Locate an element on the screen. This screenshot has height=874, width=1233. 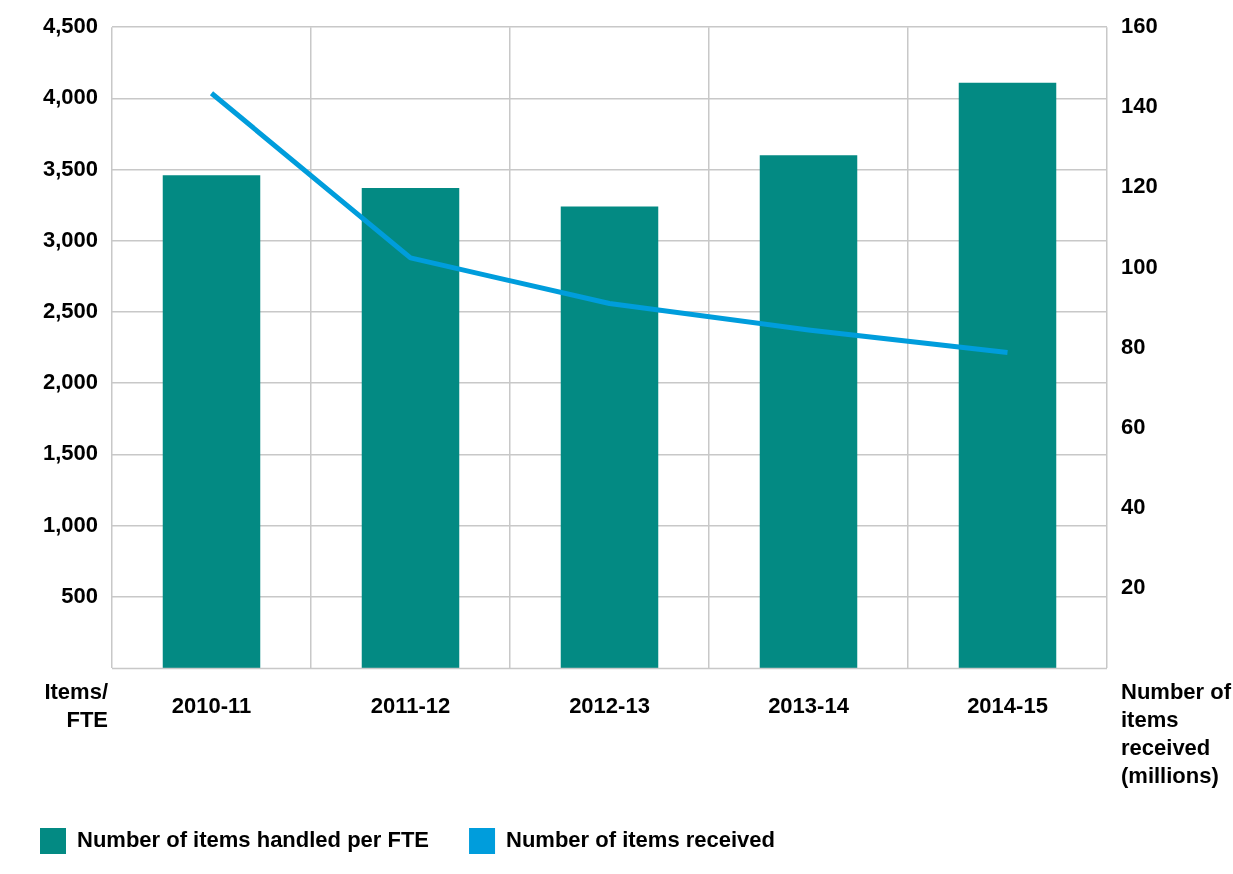
y-tick-label: 3,500 is located at coordinates (70, 168).